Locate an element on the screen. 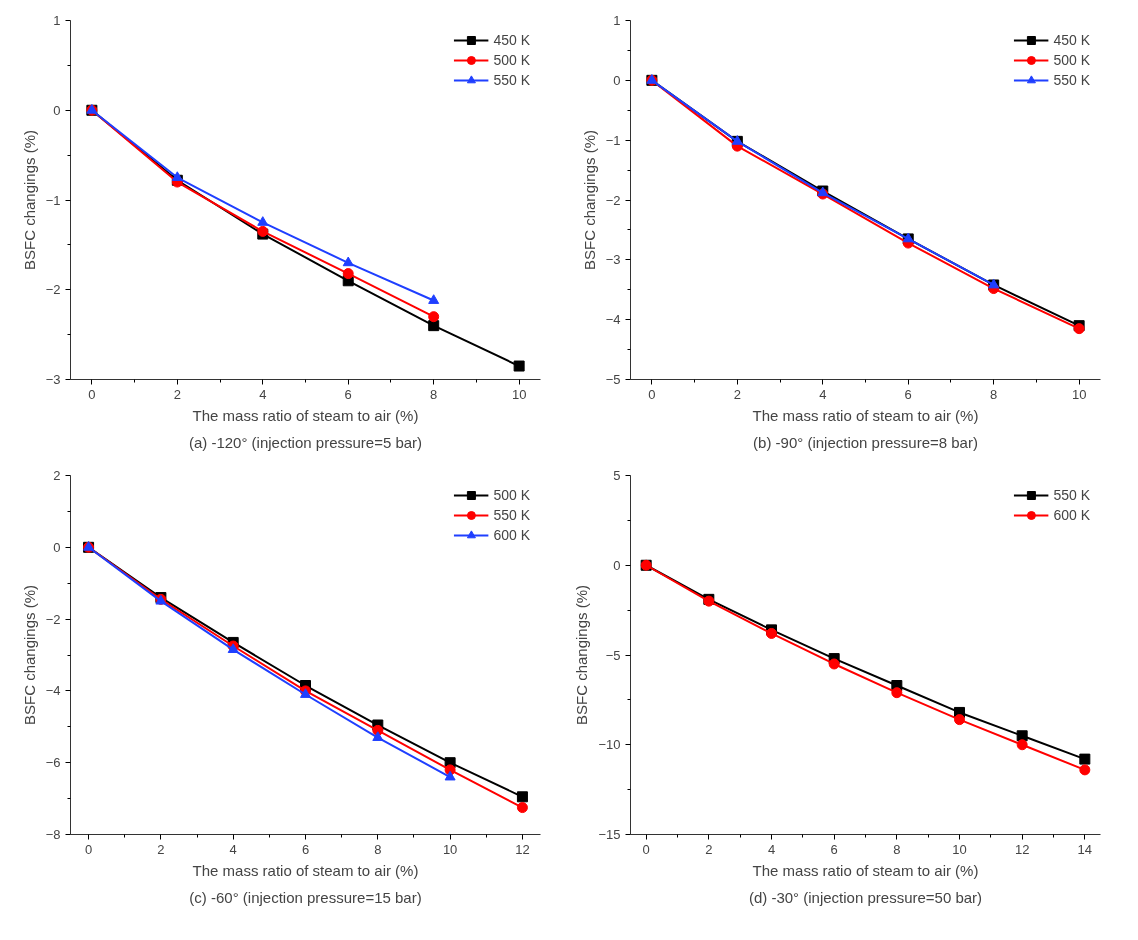  text: (b) -90° (injection pressure=8 bar) is located at coordinates (865, 442).